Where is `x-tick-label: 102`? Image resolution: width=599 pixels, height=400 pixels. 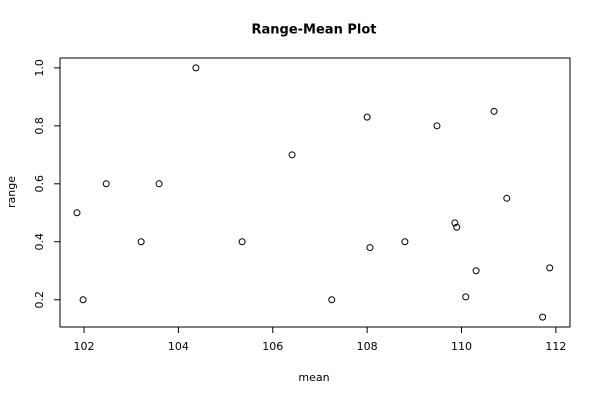
x-tick-label: 102 is located at coordinates (84, 346).